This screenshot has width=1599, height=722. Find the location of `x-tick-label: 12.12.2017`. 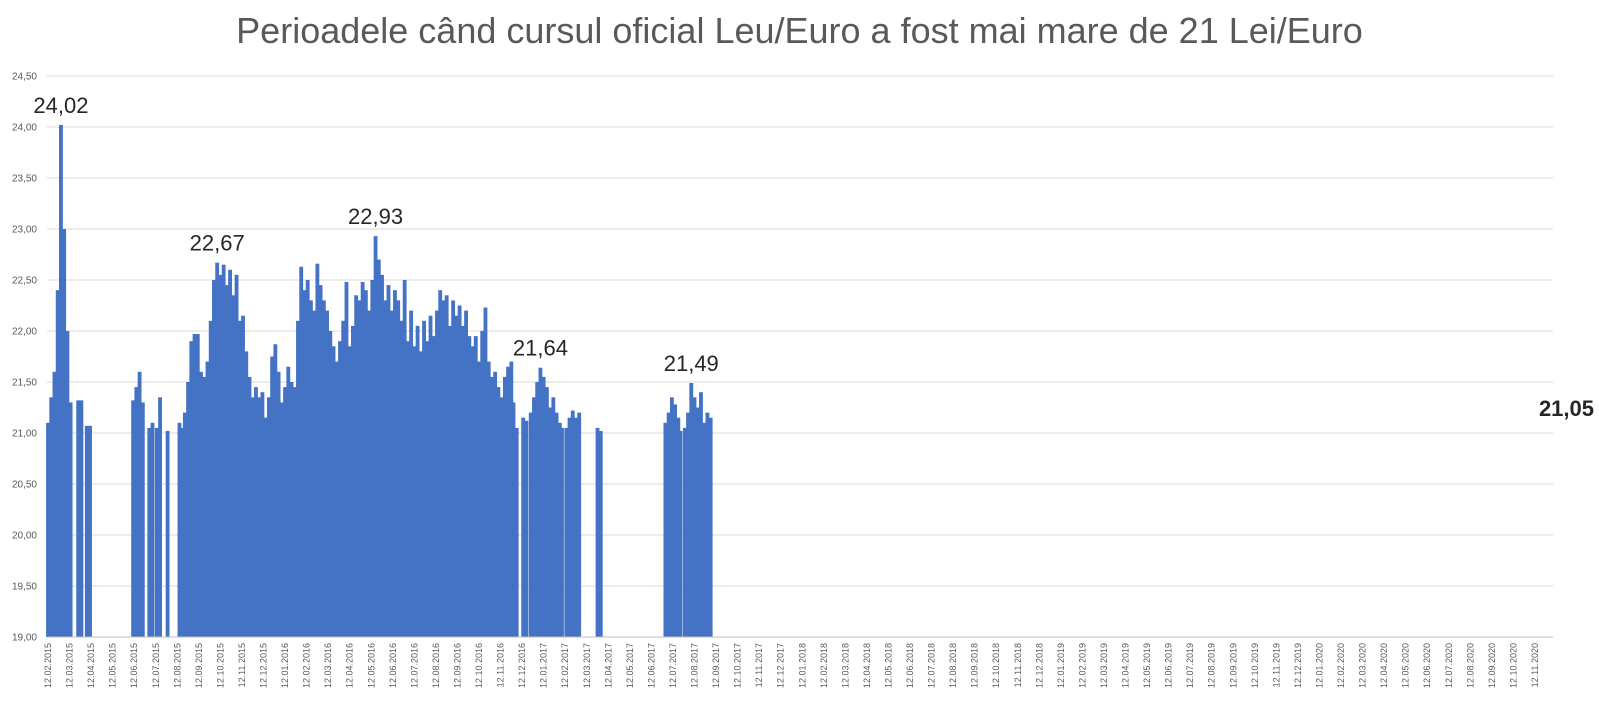

x-tick-label: 12.12.2017 is located at coordinates (781, 665).